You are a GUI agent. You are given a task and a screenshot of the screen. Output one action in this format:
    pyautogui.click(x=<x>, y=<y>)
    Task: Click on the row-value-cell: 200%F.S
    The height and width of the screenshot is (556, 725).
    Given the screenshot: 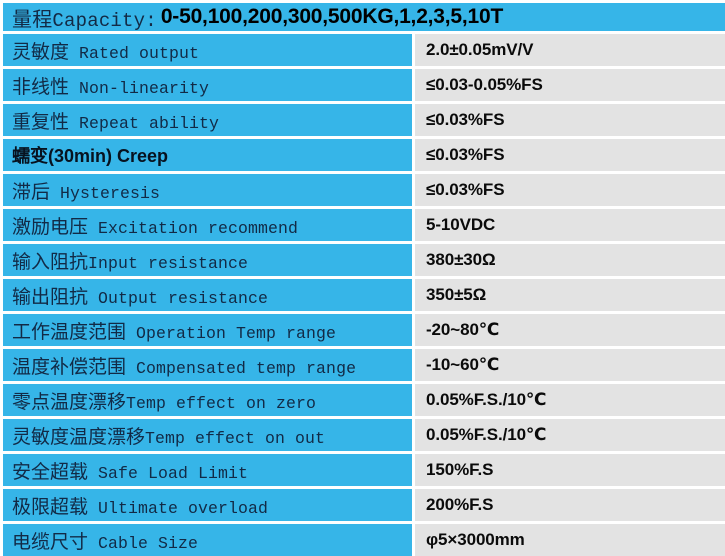 What is the action you would take?
    pyautogui.click(x=570, y=505)
    